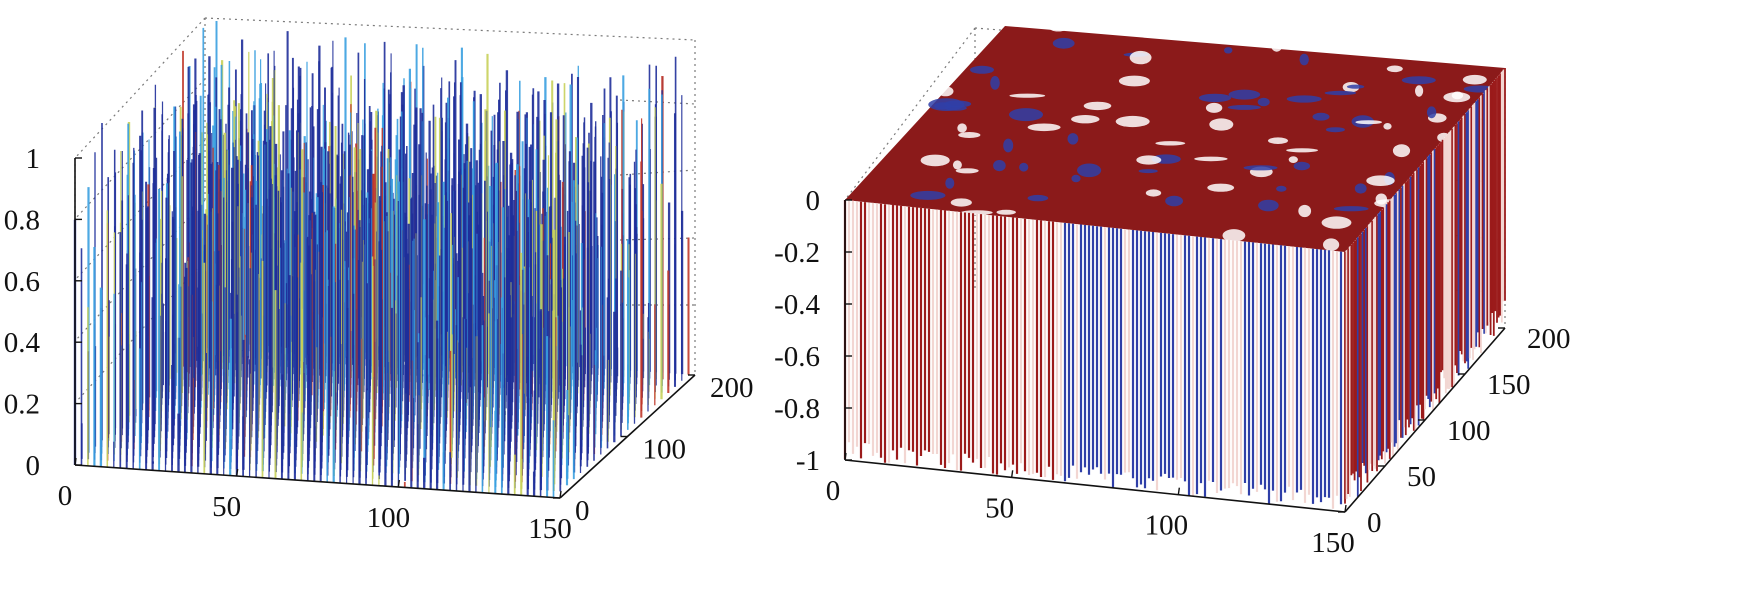  I want to click on z-tick-label: 1, so click(33, 159).